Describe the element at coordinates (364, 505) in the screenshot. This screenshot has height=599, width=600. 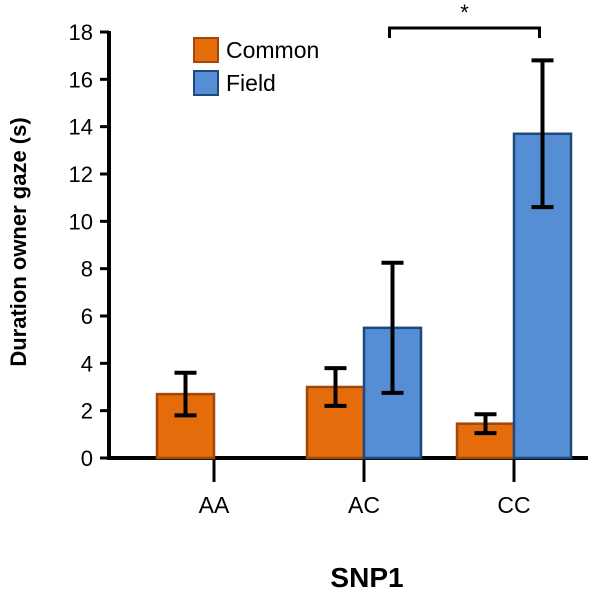
I see `x-tick-label: AC` at that location.